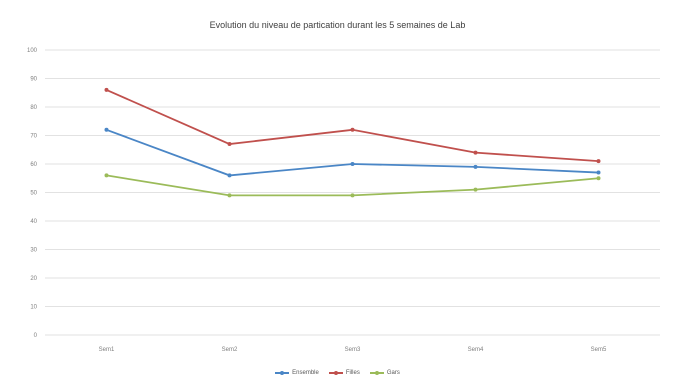 The height and width of the screenshot is (381, 675). I want to click on legend-label: Ensemble, so click(305, 373).